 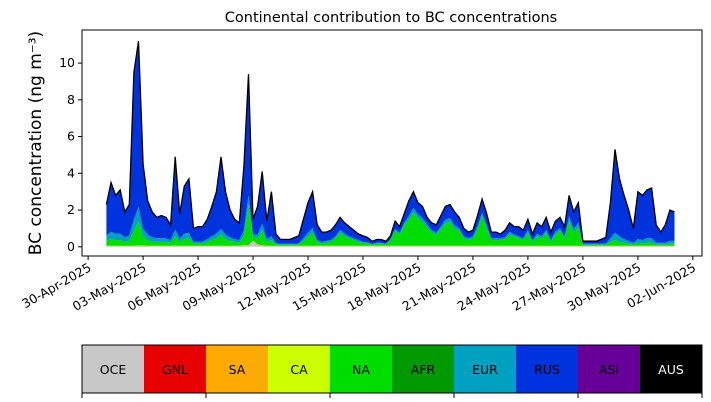 I want to click on colorbar-swatch-sa, so click(x=237, y=369).